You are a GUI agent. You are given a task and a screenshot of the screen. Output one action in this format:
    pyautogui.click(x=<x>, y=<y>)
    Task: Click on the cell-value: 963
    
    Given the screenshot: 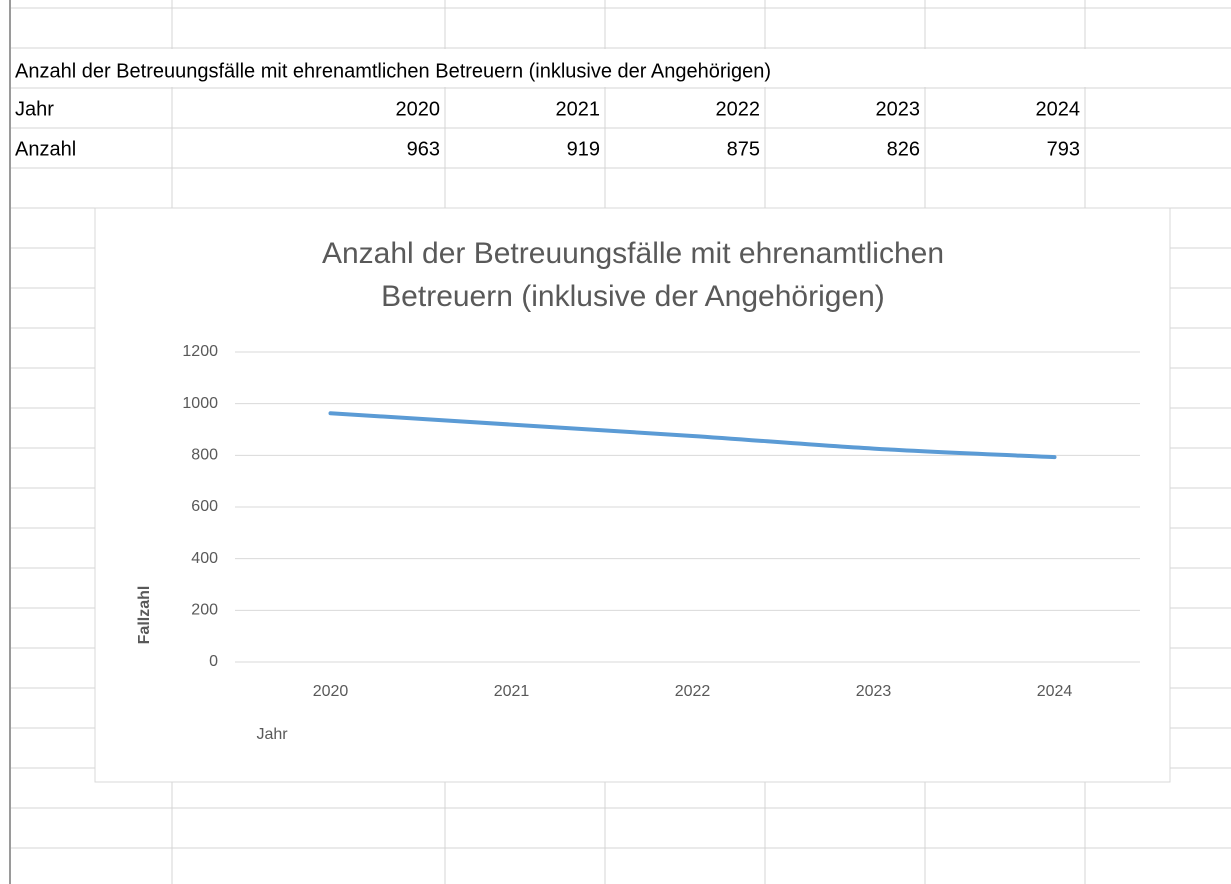 What is the action you would take?
    pyautogui.click(x=423, y=149)
    